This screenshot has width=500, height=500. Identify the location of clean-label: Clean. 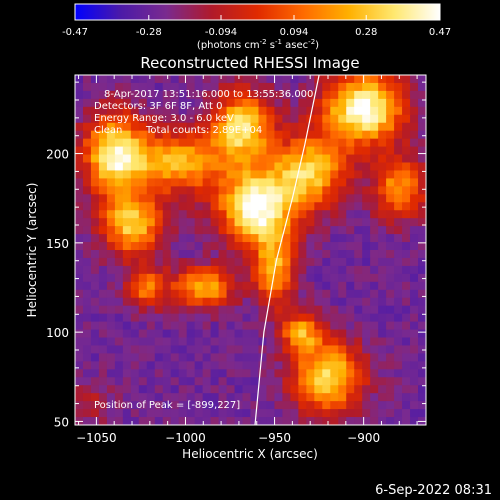
(108, 130).